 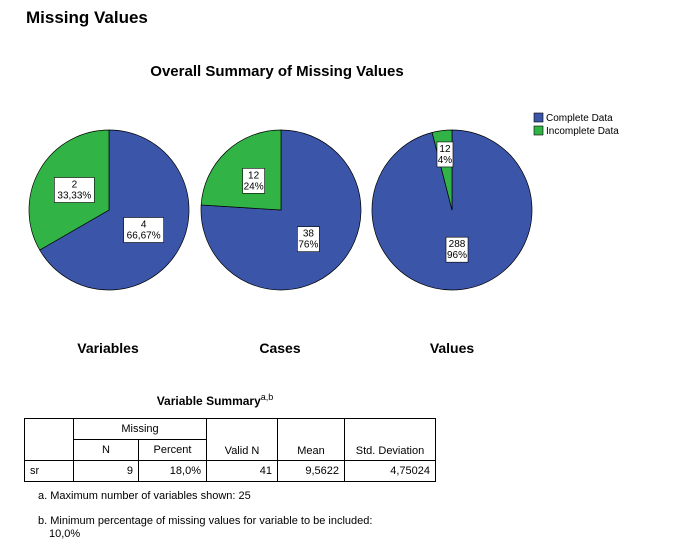 What do you see at coordinates (254, 186) in the screenshot?
I see `slice-percent: 24%` at bounding box center [254, 186].